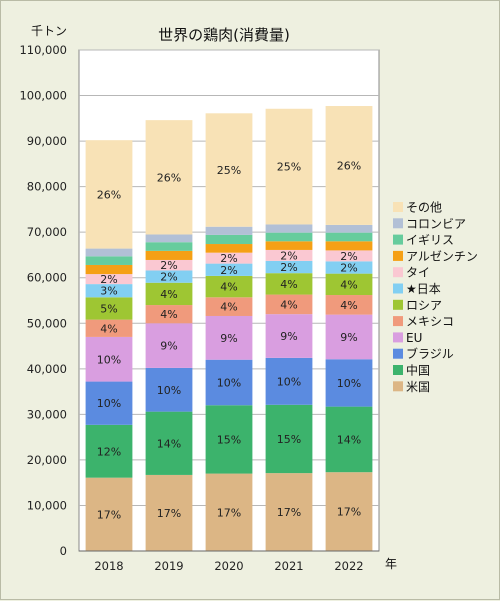 The width and height of the screenshot is (500, 601). I want to click on data-label: 14%, so click(349, 439).